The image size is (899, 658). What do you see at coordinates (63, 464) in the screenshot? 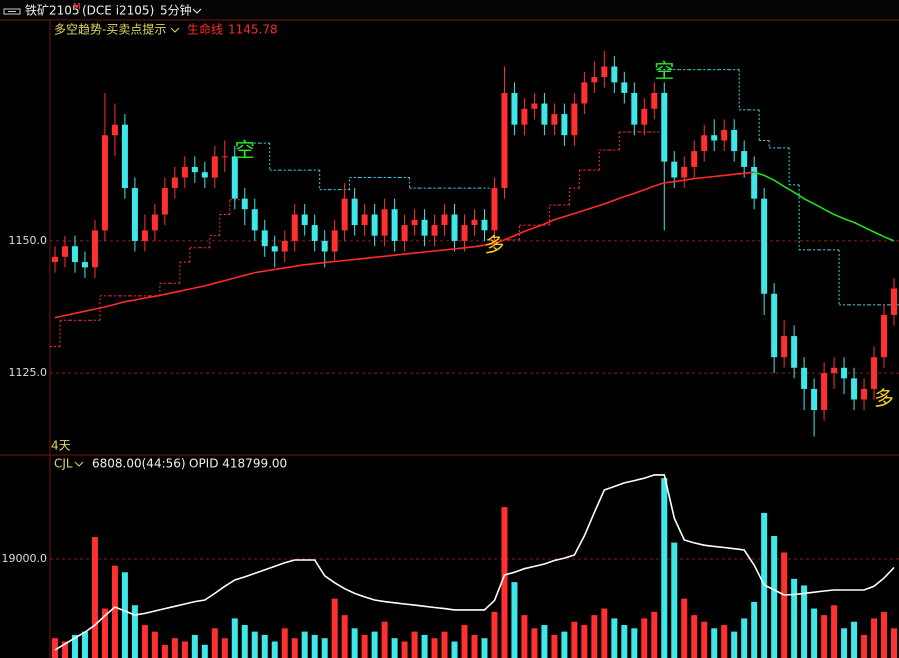
I see `volume-label: CJL` at bounding box center [63, 464].